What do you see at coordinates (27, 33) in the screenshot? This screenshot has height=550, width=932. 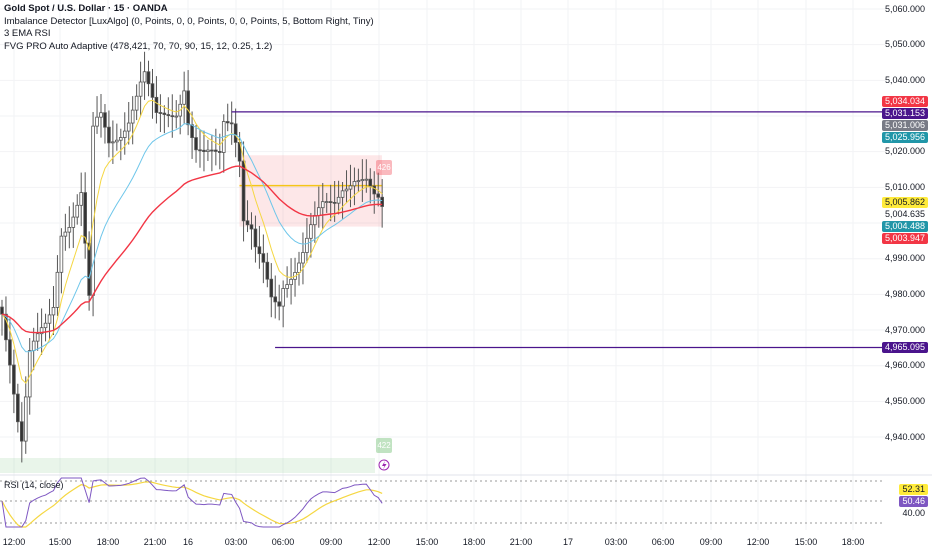 I see `indicator-3-ema-rsi: 3 EMA RSI` at bounding box center [27, 33].